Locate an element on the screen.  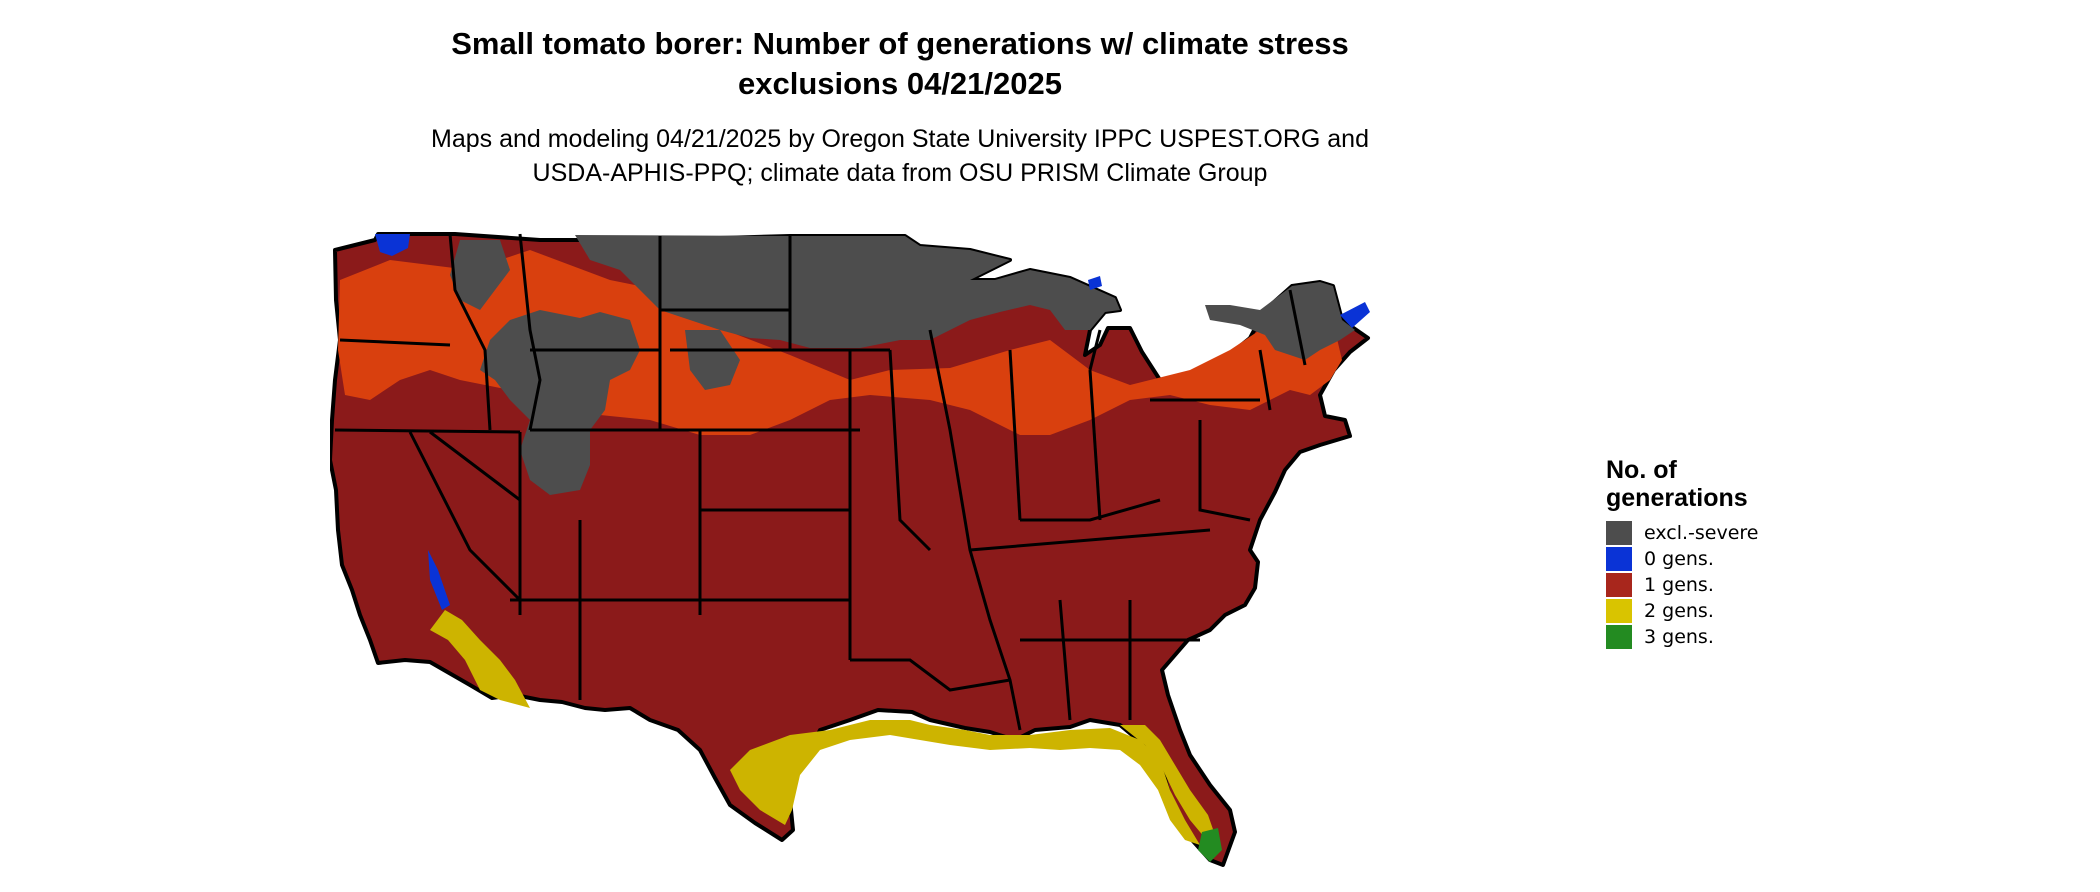
legend-label: 1 gens. is located at coordinates (1679, 585).